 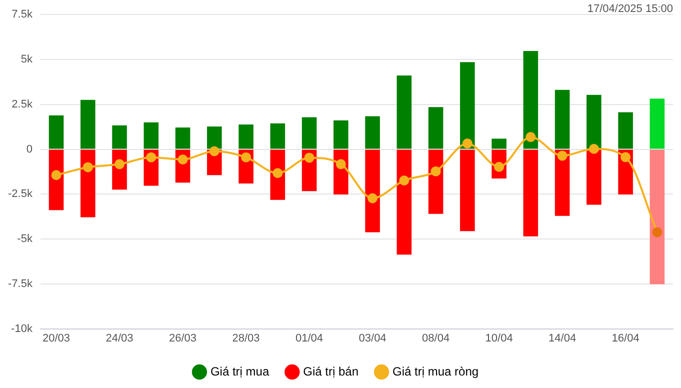 I want to click on legend-label: Giá trị mua, so click(x=240, y=371).